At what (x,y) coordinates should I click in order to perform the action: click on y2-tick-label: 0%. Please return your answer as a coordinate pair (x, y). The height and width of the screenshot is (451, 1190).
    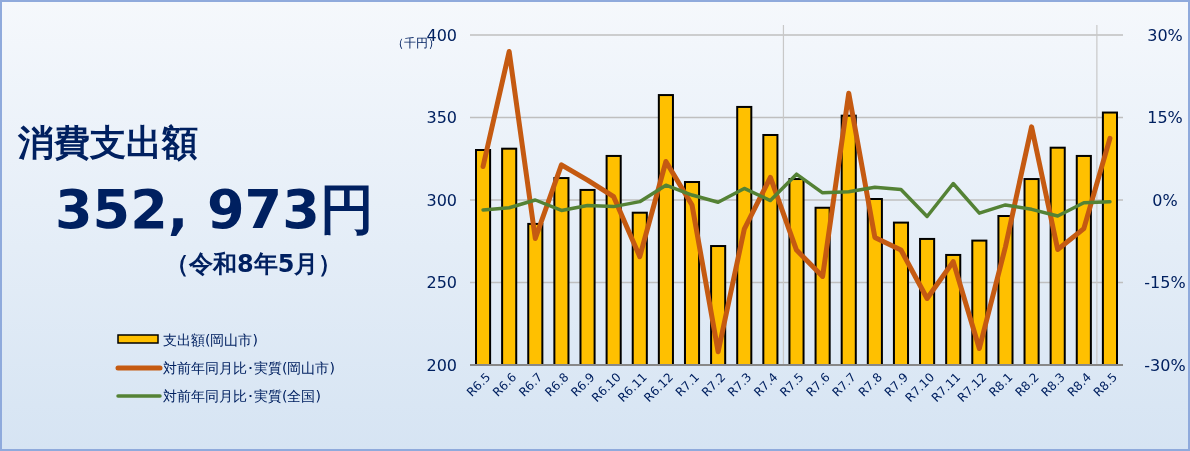
    Looking at the image, I should click on (1165, 200).